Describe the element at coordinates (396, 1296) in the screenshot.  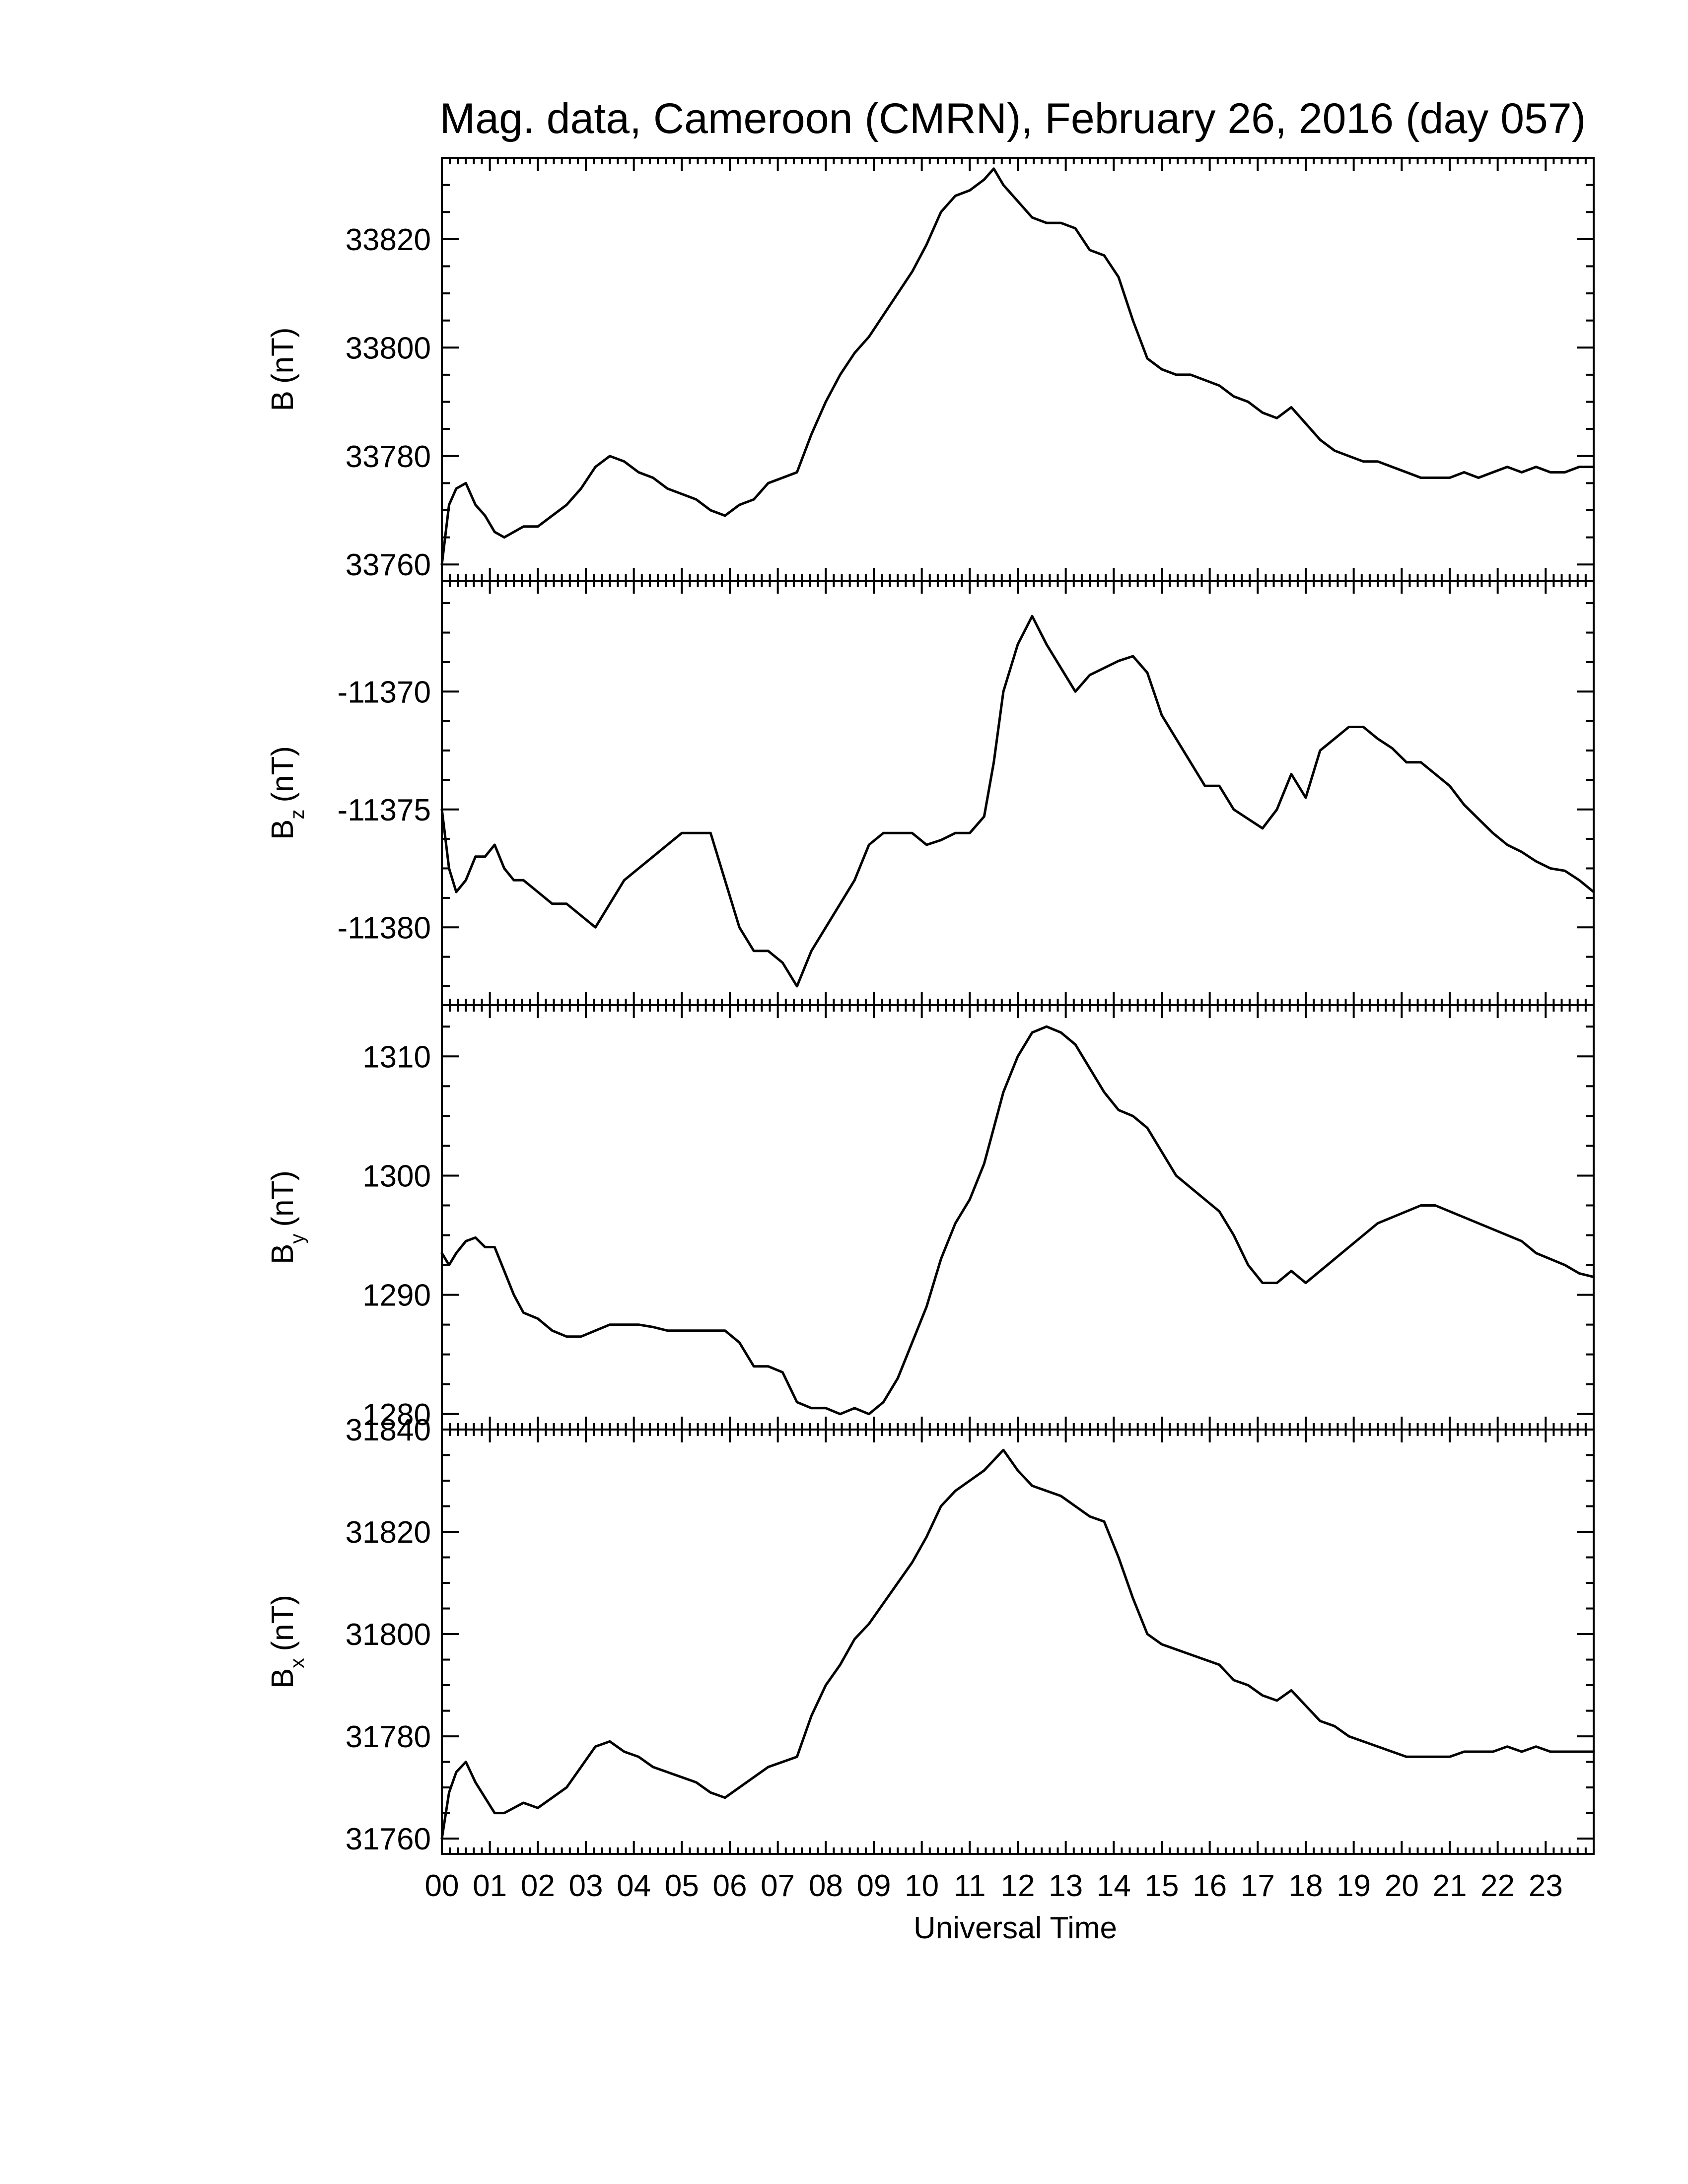
I see `y-tick-label: 1290` at that location.